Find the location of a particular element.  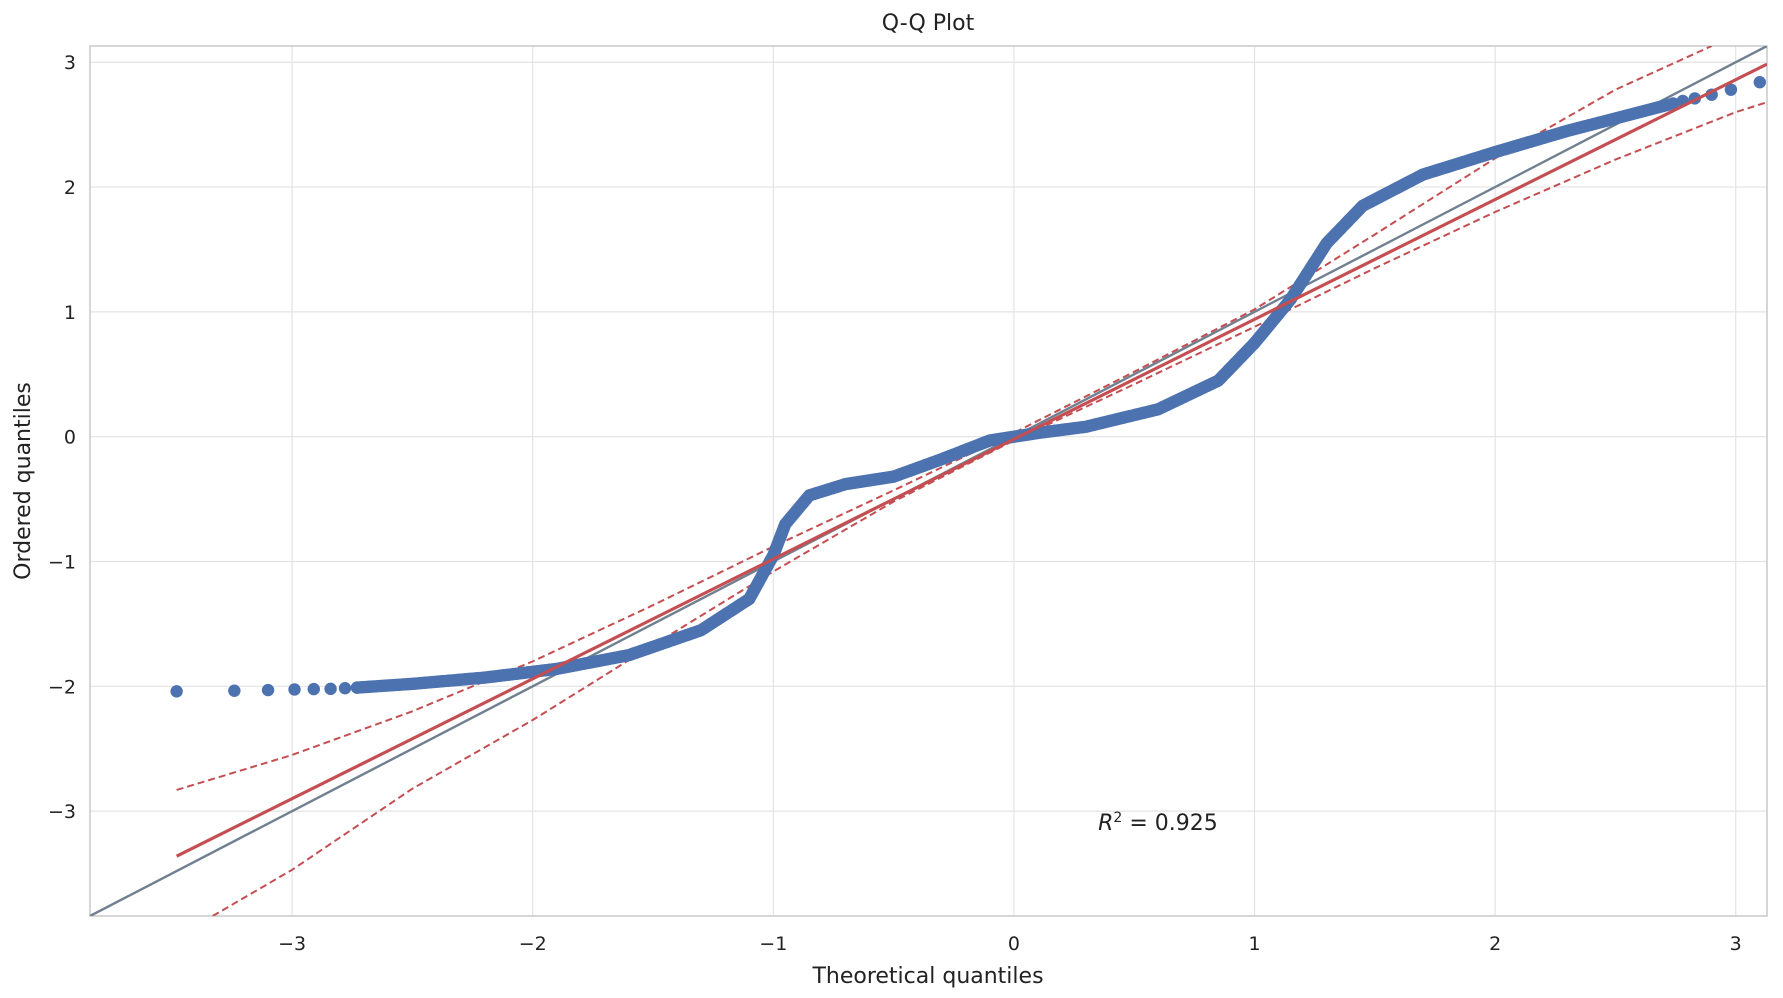

x-axis-title: Theoretical quantiles is located at coordinates (927, 976).